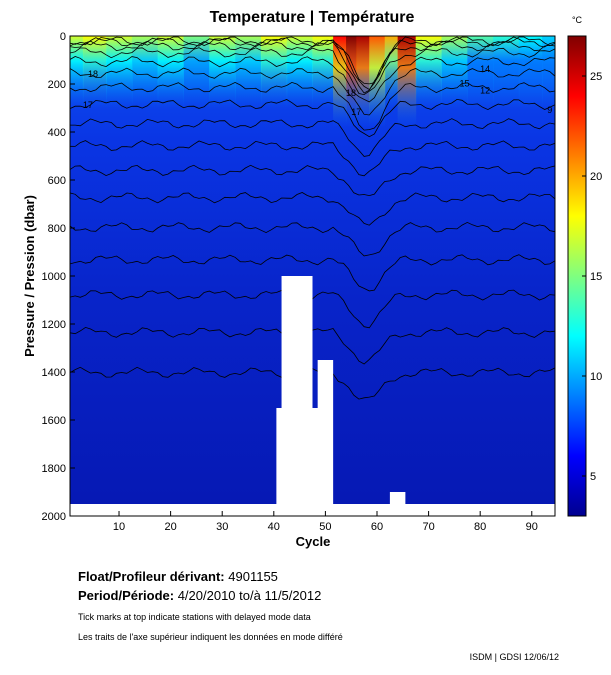 The image size is (611, 675). I want to click on float-id: 4901155, so click(253, 576).